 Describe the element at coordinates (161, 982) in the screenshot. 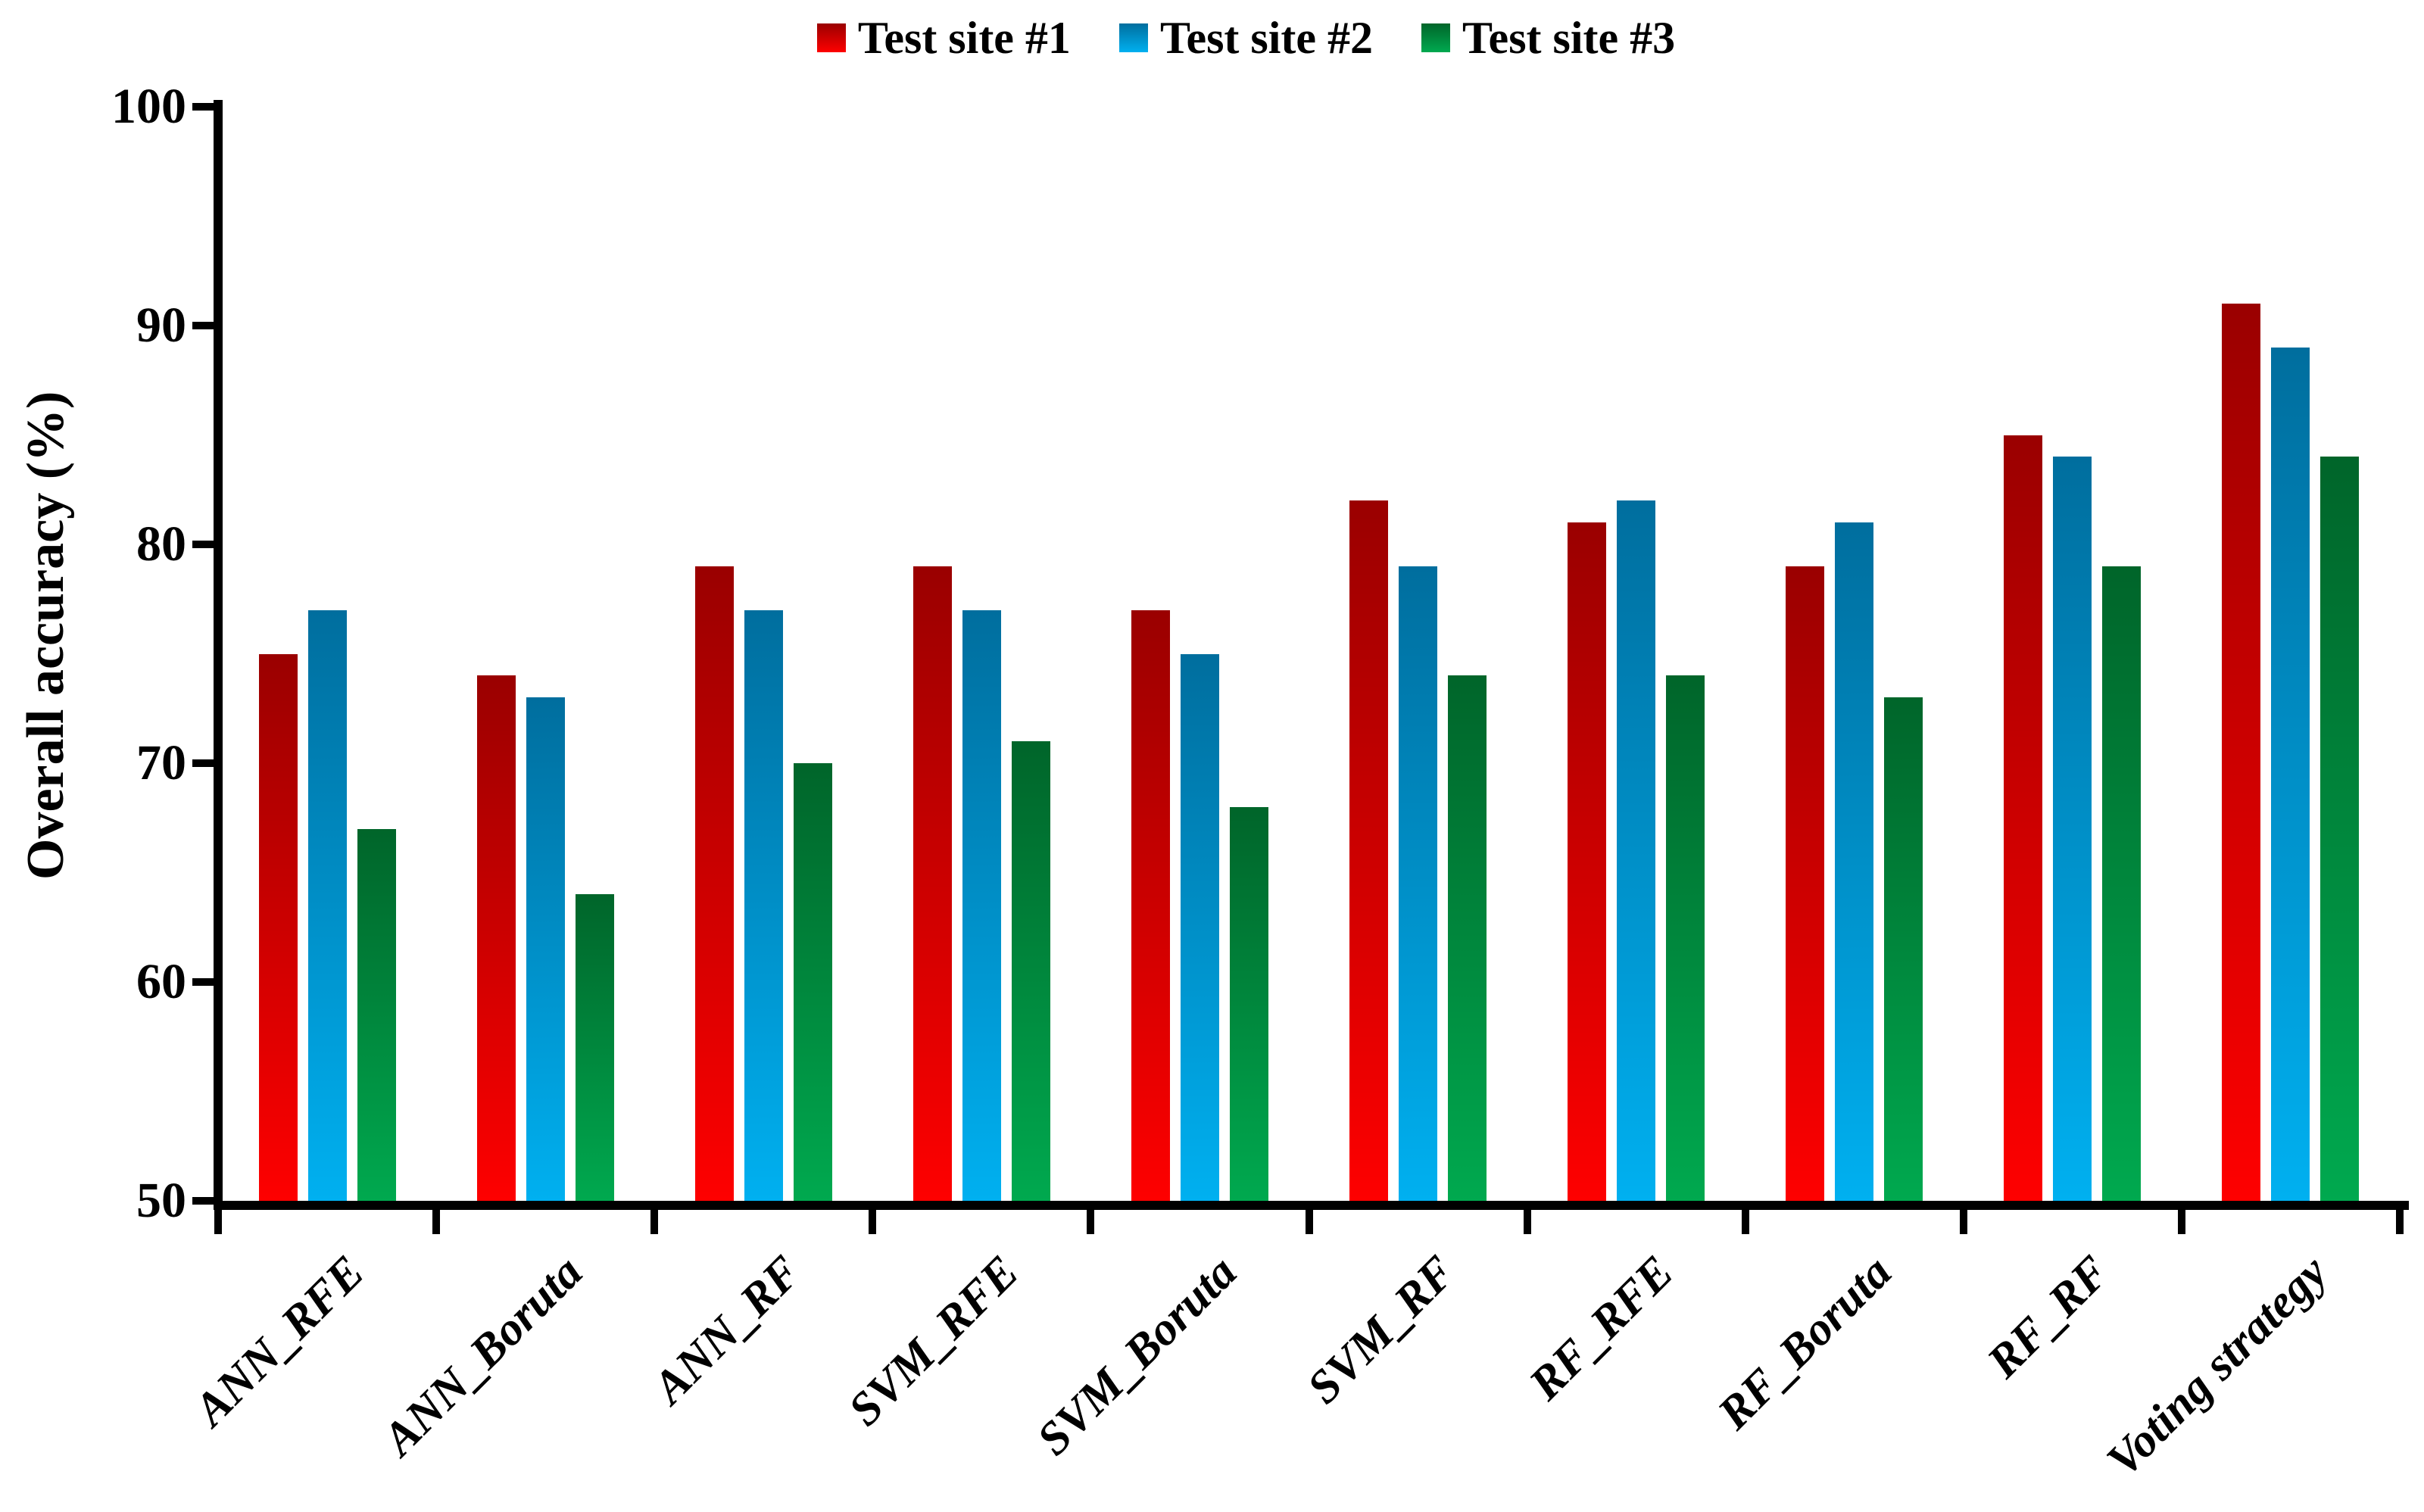

I see `y-tick-label: 60` at that location.